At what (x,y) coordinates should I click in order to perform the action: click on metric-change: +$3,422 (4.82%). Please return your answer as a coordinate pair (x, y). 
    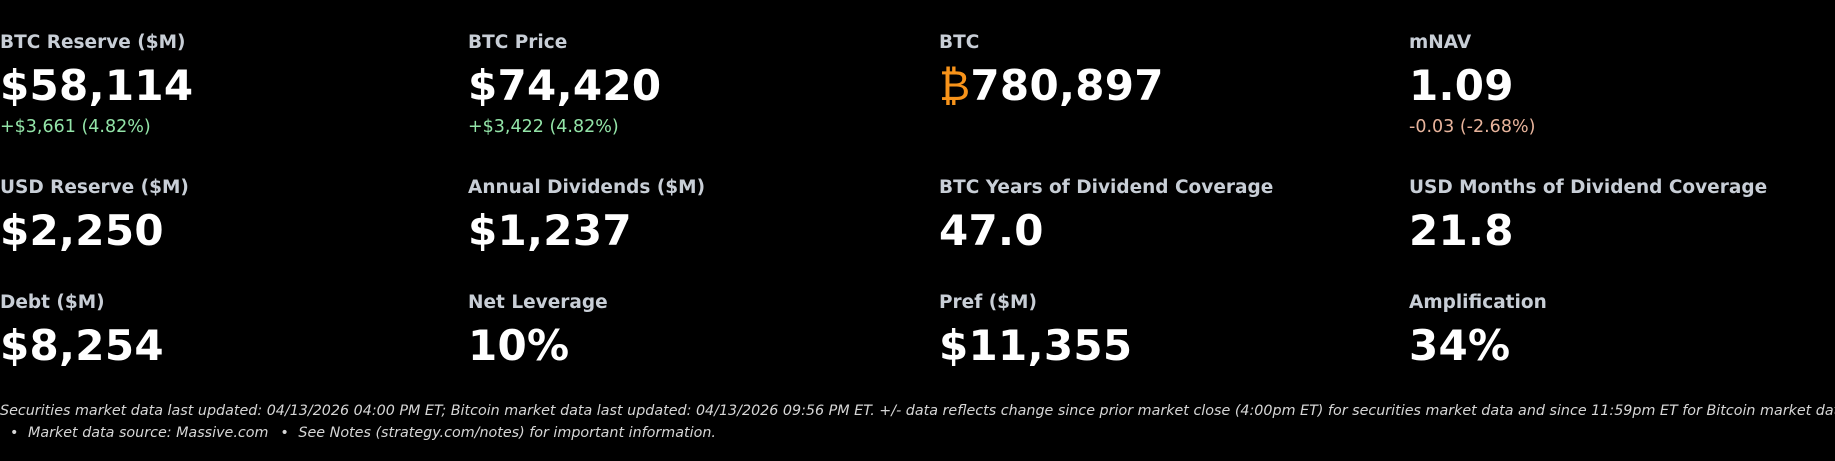
    Looking at the image, I should click on (543, 127).